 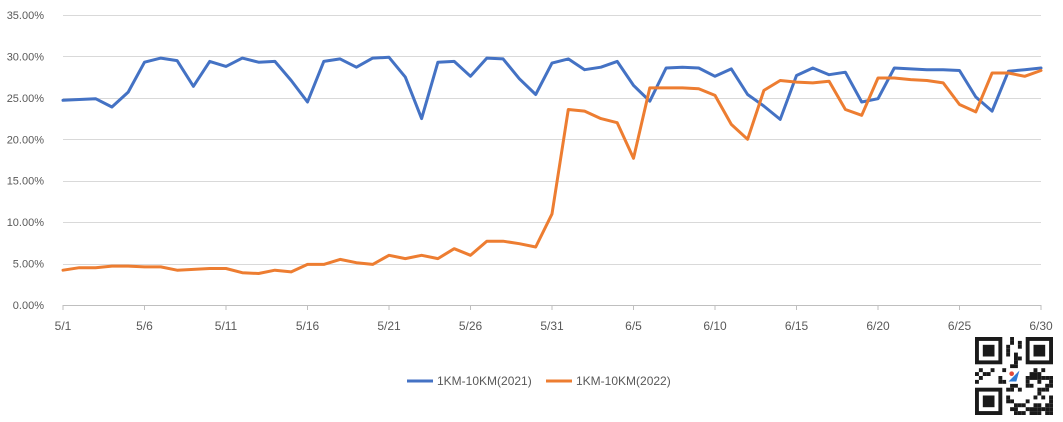 I want to click on x-tick-label: 5/1, so click(x=63, y=326).